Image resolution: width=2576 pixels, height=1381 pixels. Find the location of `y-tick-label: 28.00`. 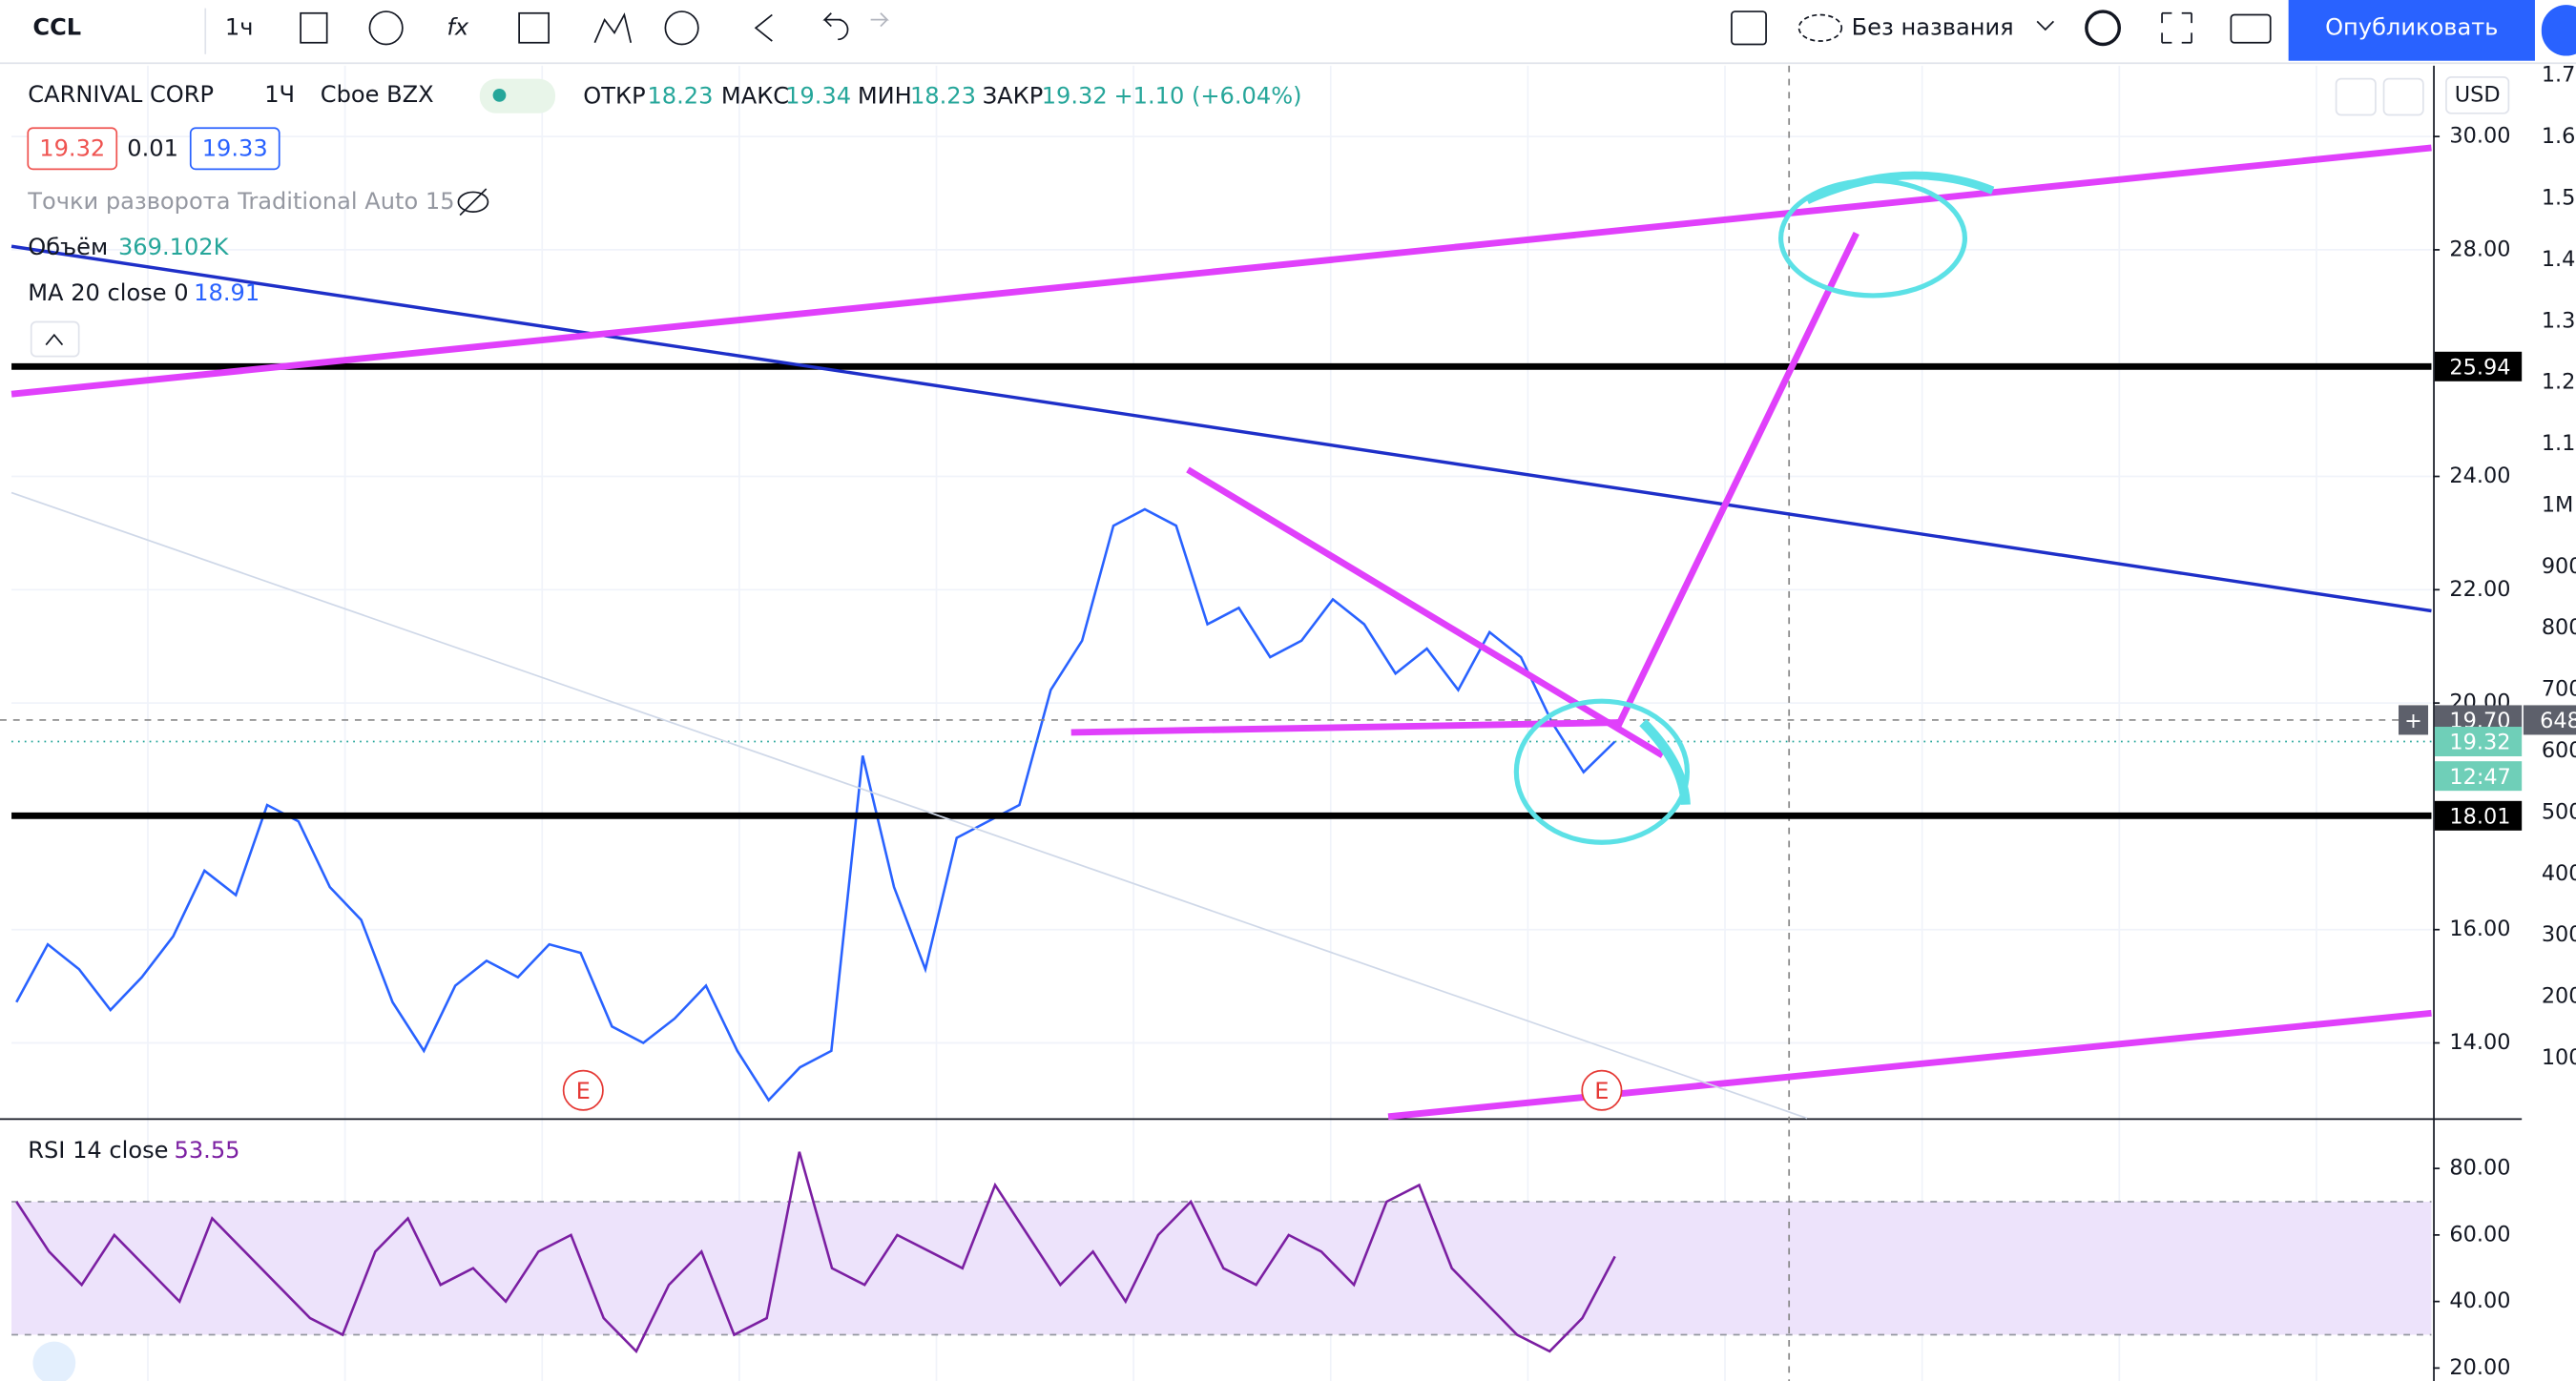

y-tick-label: 28.00 is located at coordinates (2479, 249).